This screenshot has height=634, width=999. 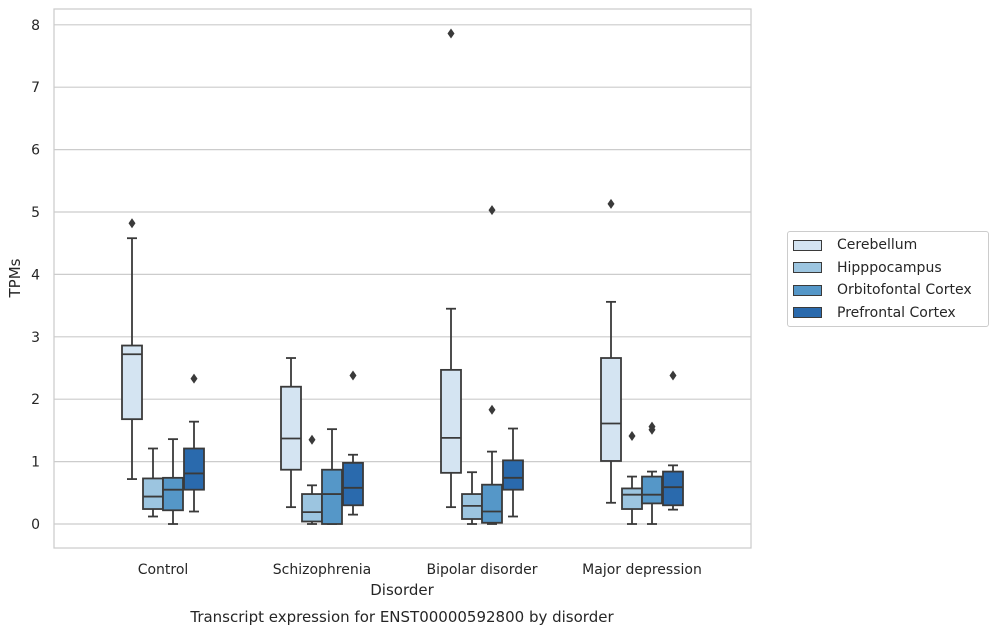 I want to click on x-tick-label: Bipolar disorder, so click(x=481, y=570).